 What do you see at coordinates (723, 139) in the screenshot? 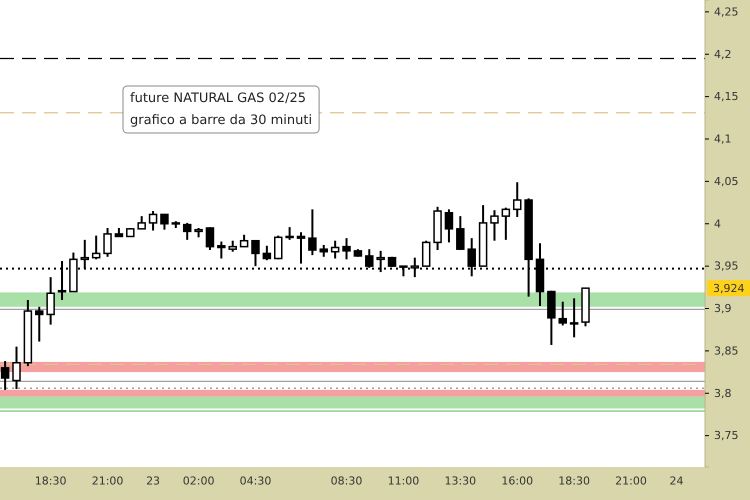
I see `y-tick-label: 4,1` at bounding box center [723, 139].